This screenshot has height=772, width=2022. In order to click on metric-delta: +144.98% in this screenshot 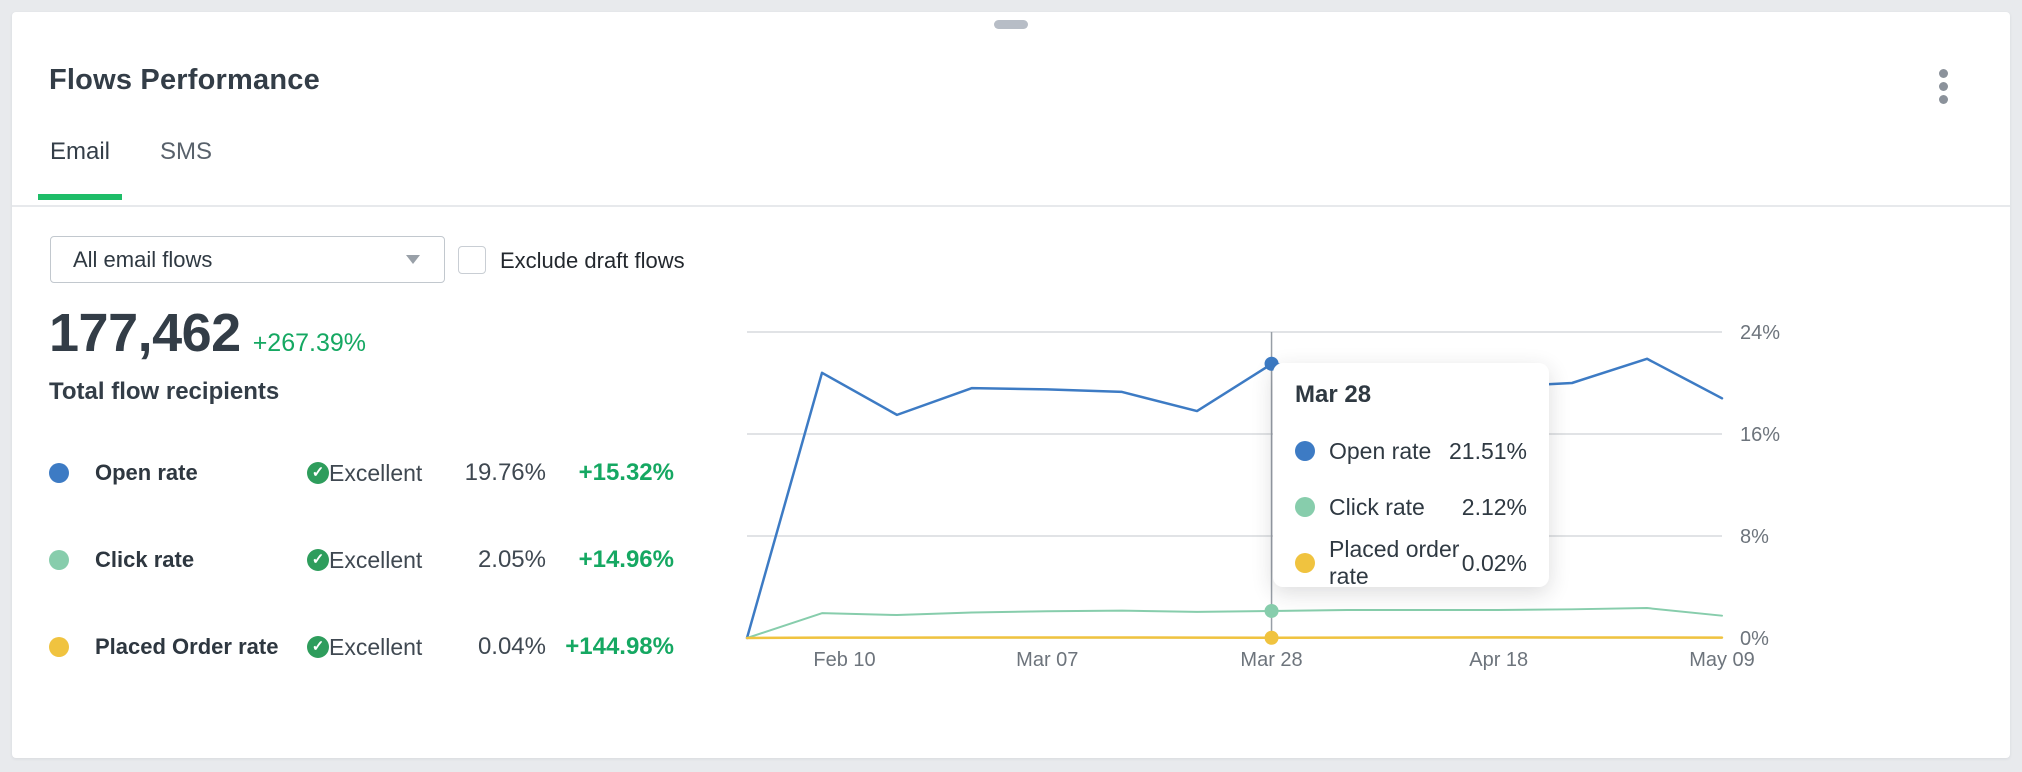, I will do `click(619, 646)`.